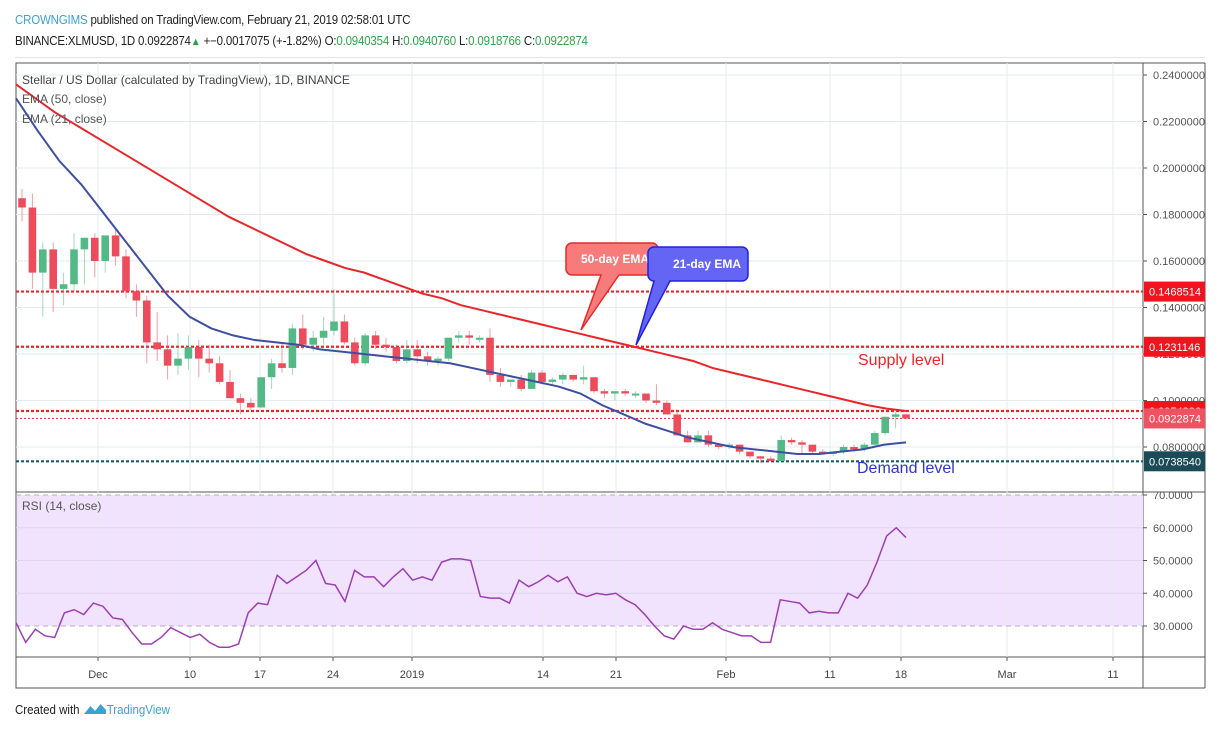  I want to click on time-label: 18, so click(901, 675).